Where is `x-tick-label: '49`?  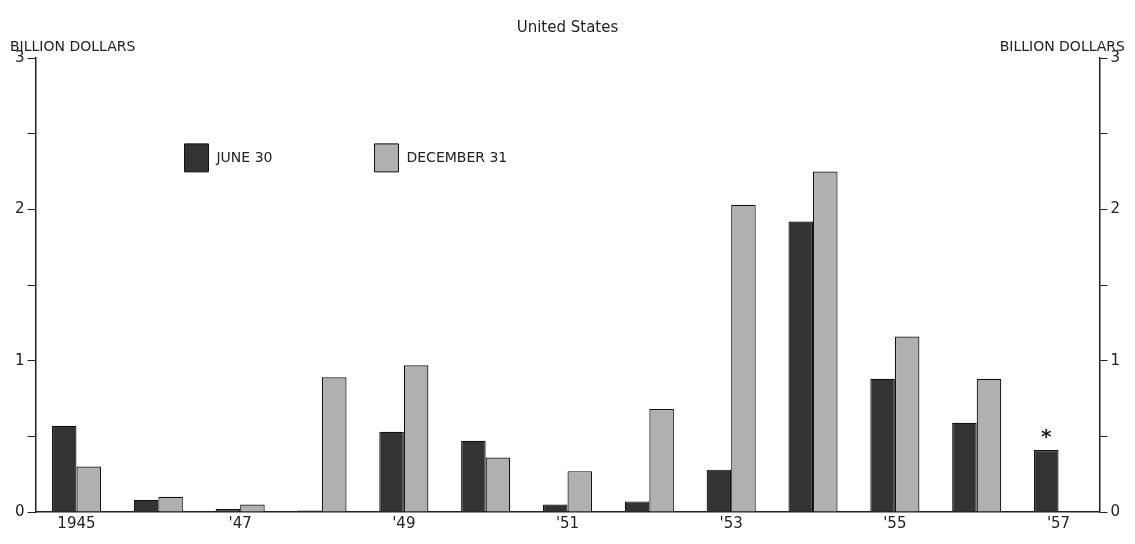 x-tick-label: '49 is located at coordinates (404, 522).